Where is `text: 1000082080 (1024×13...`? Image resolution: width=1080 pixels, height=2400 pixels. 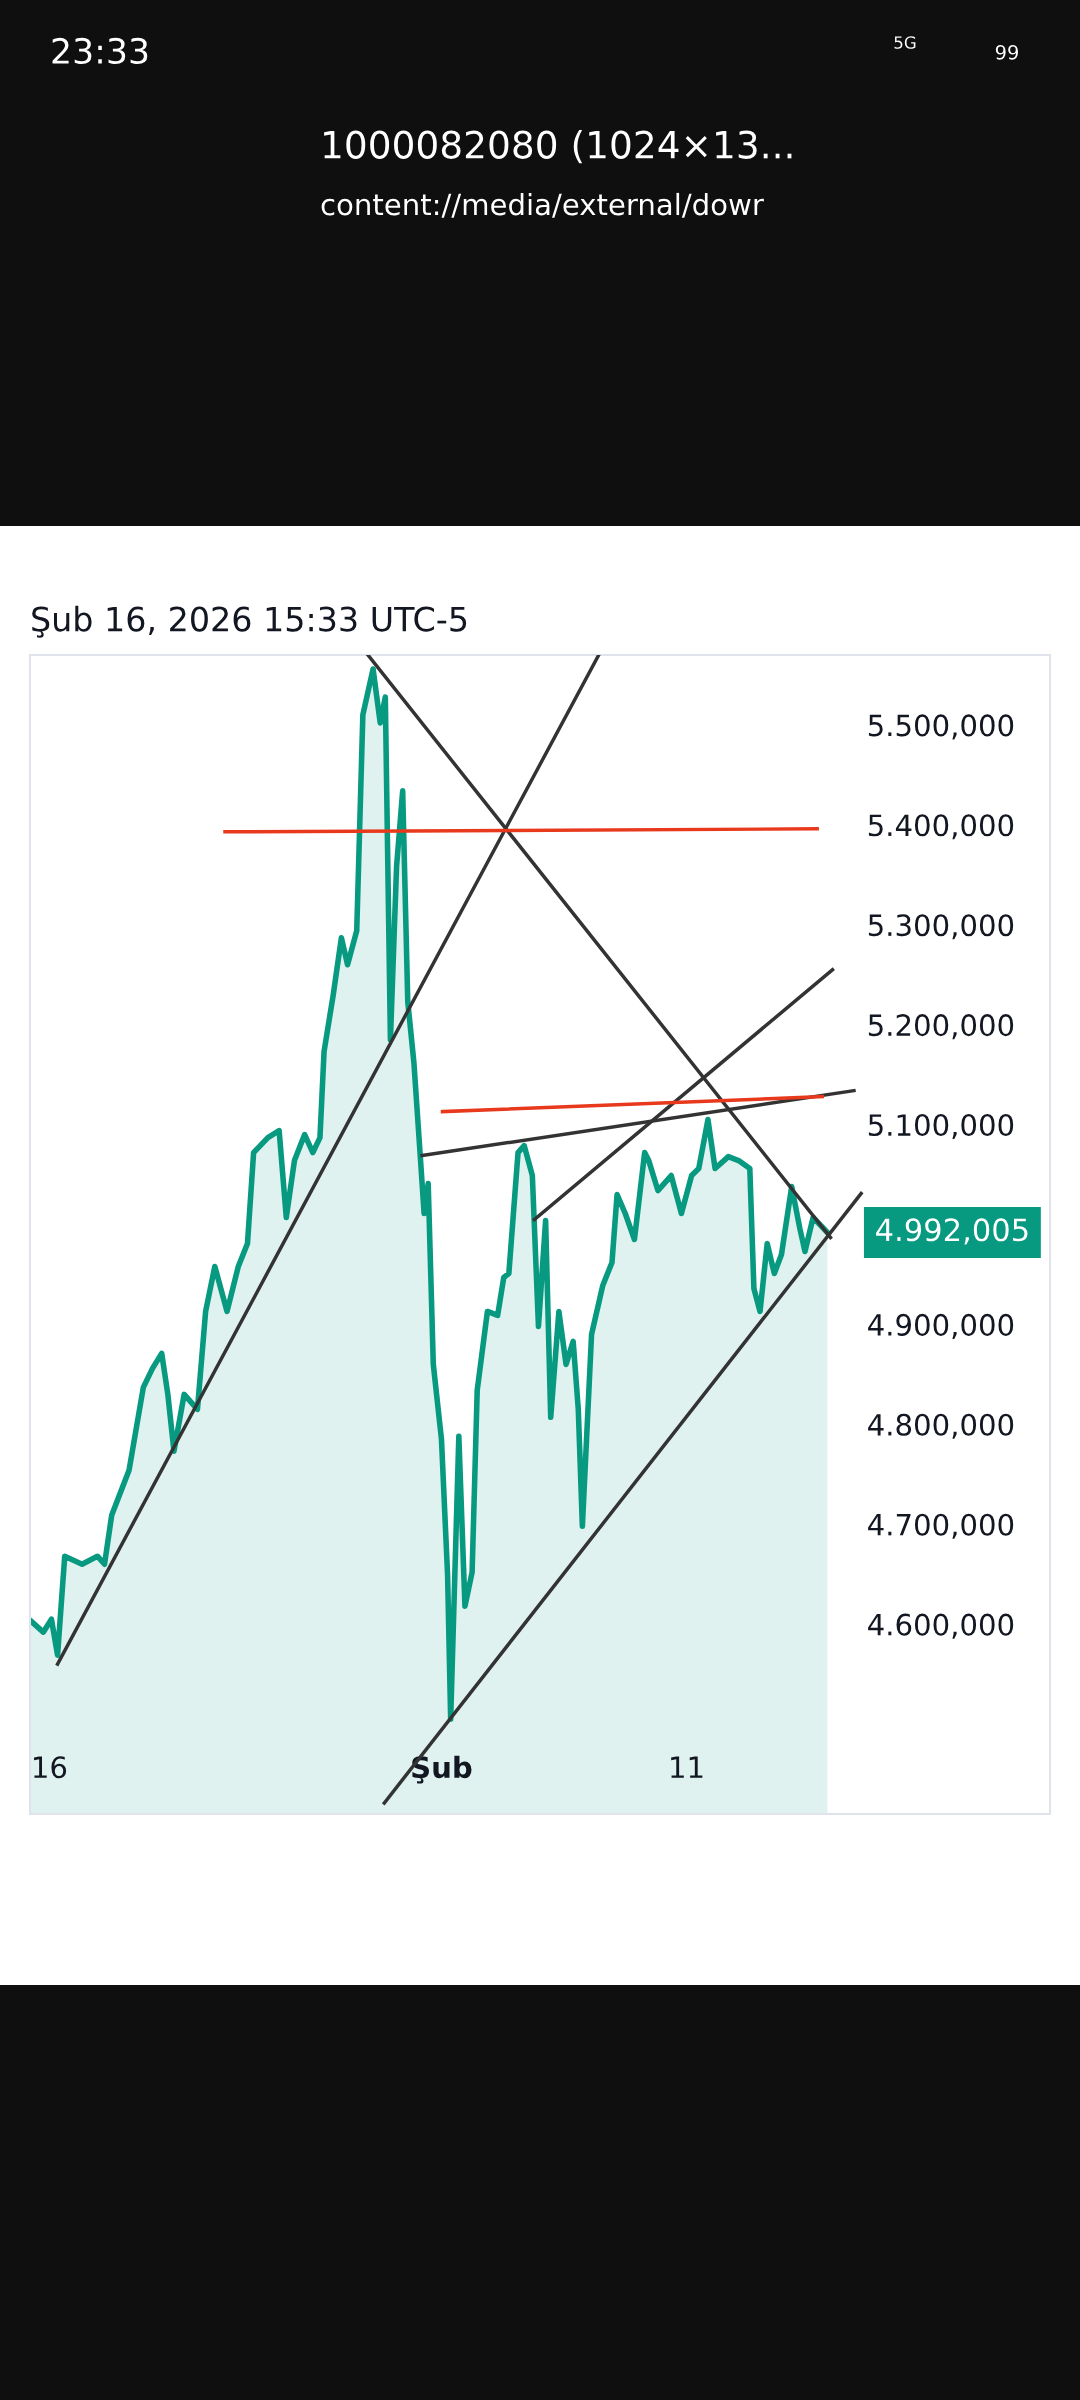 text: 1000082080 (1024×13... is located at coordinates (558, 146).